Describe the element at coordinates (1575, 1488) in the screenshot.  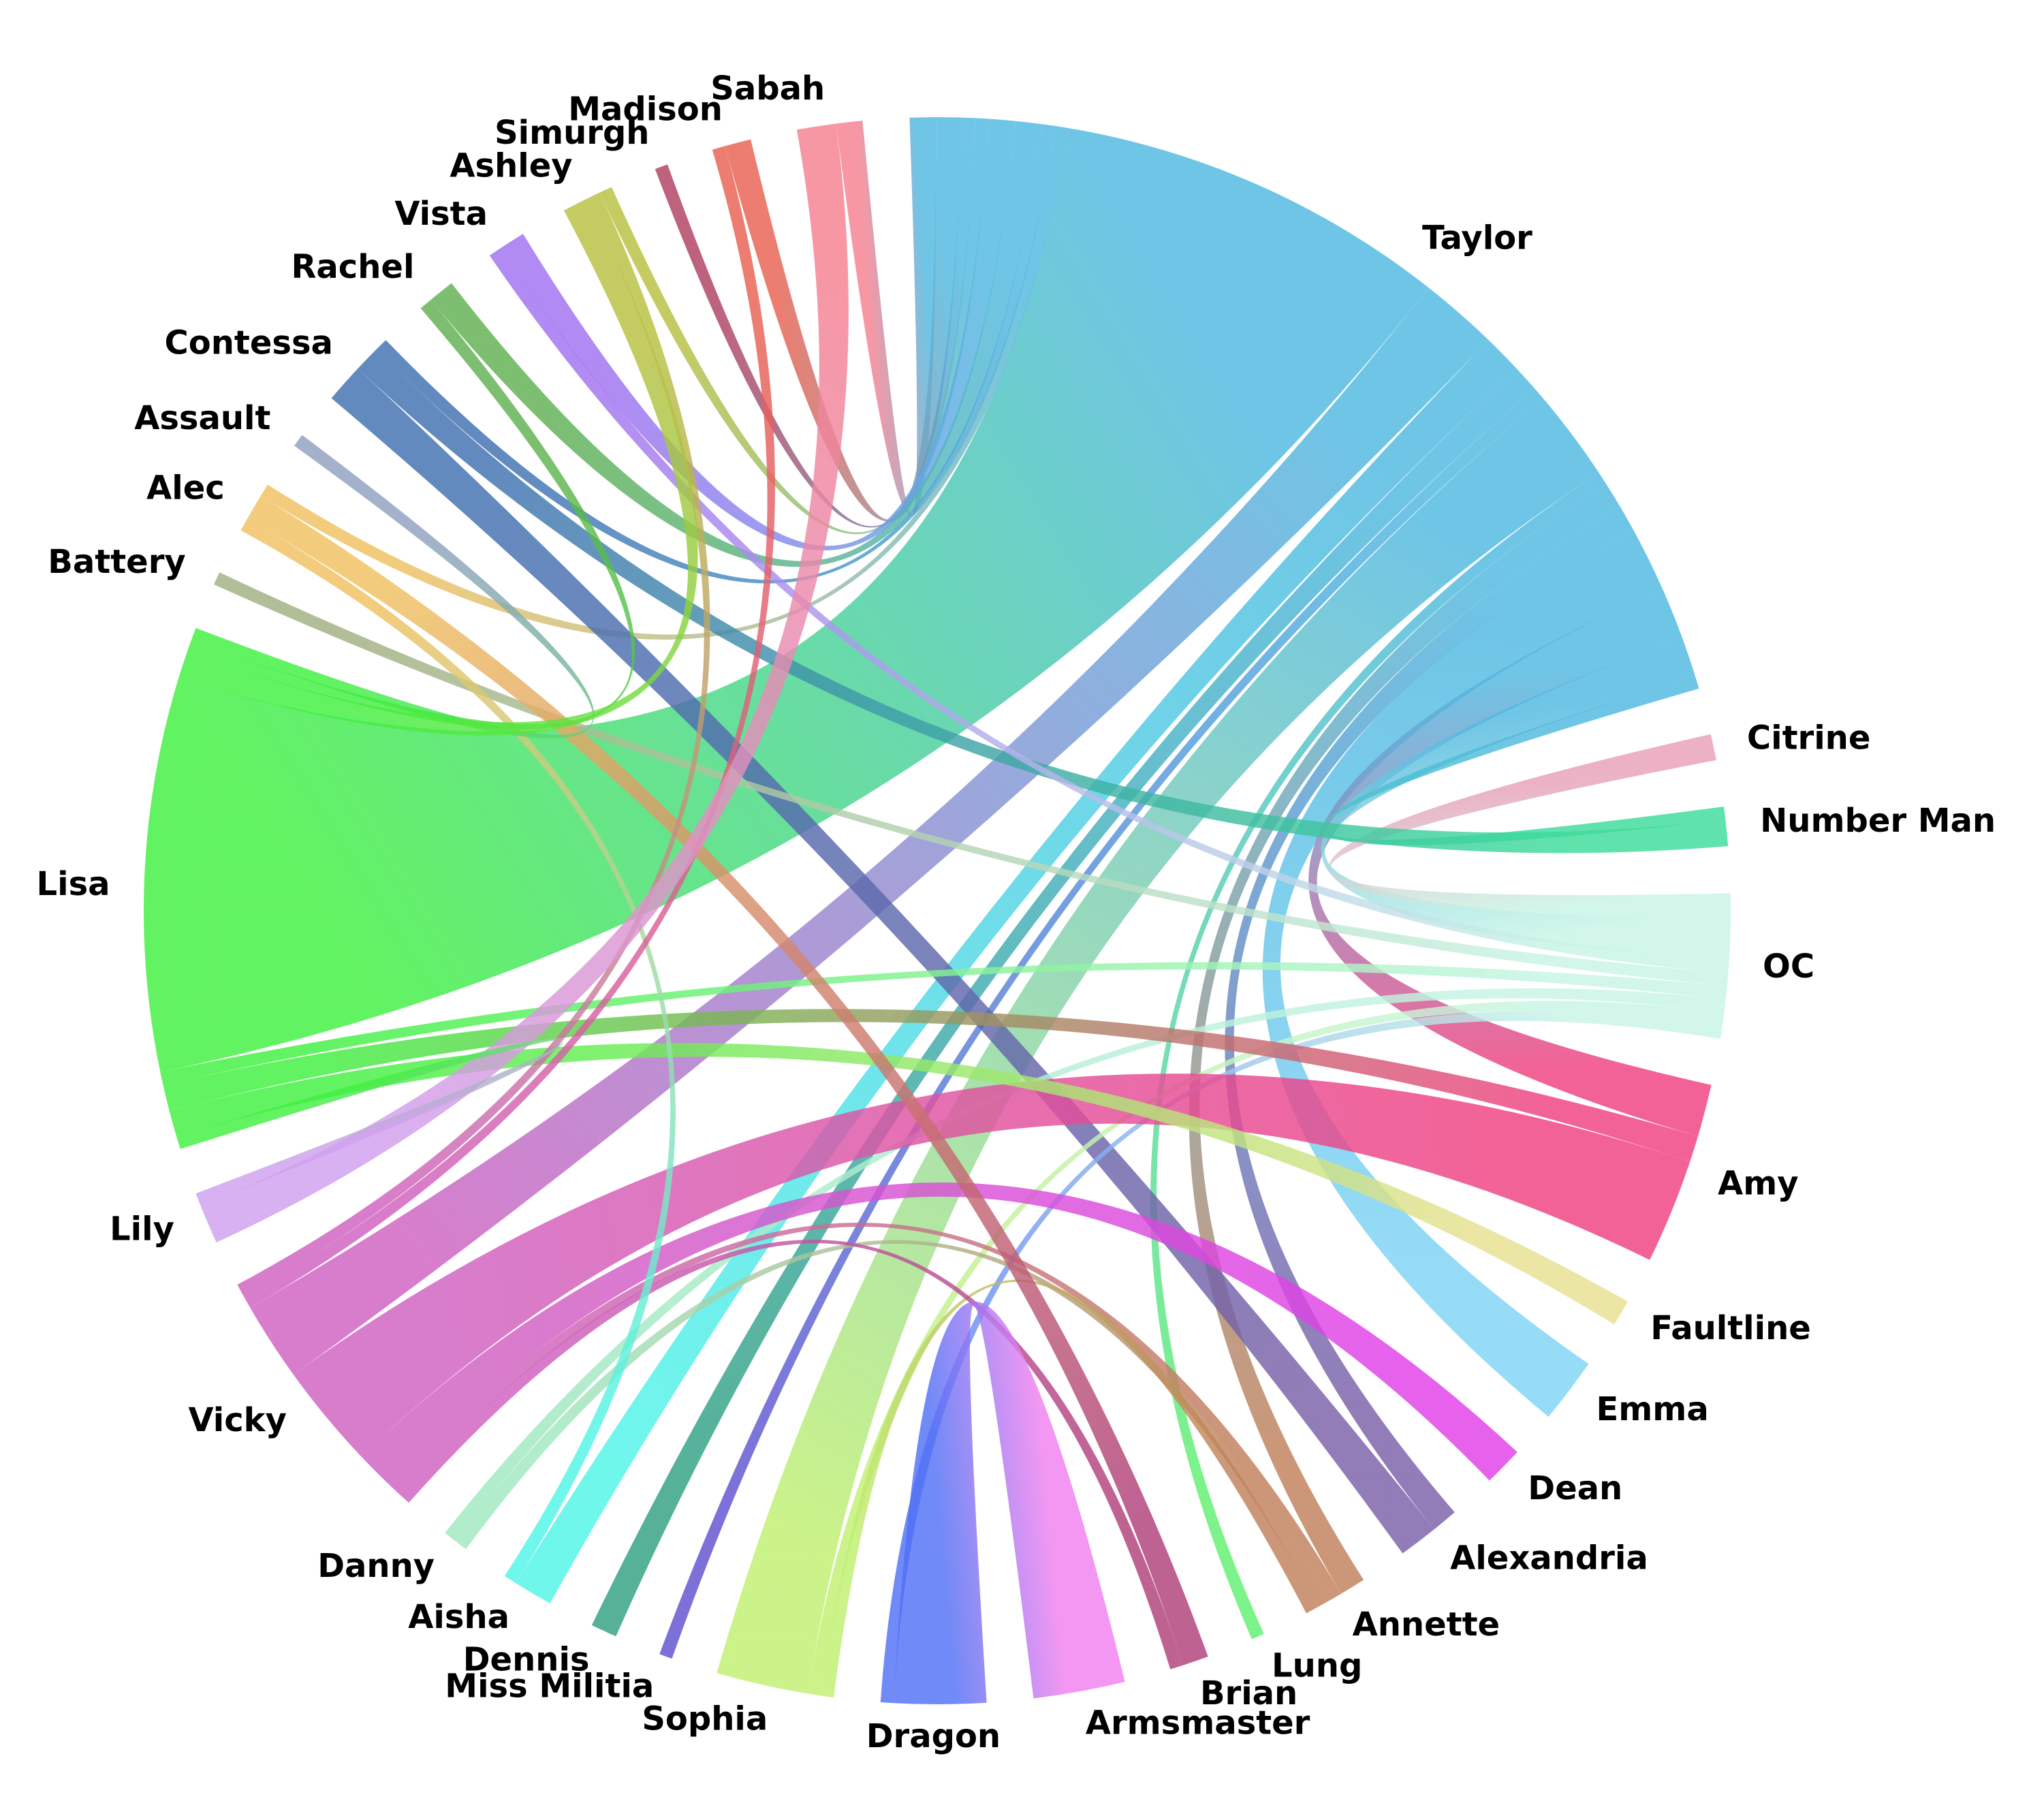
I see `node-label: Dean` at that location.